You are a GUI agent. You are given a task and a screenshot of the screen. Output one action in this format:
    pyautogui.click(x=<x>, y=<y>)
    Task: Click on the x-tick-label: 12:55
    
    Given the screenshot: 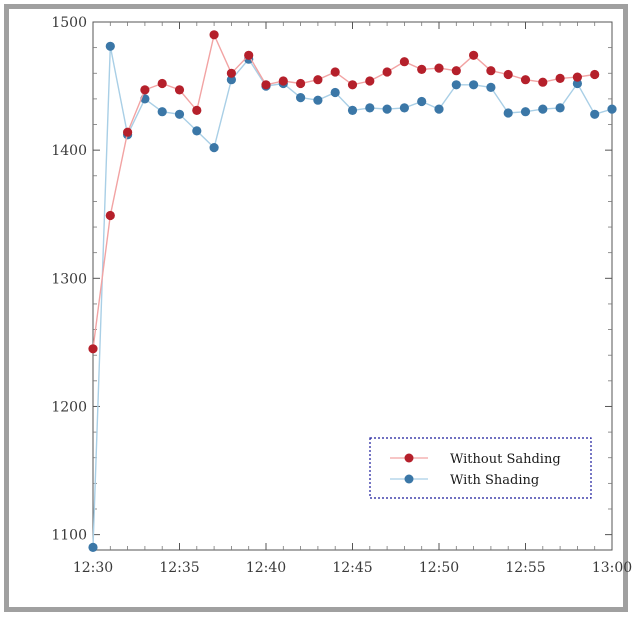 What is the action you would take?
    pyautogui.click(x=525, y=568)
    